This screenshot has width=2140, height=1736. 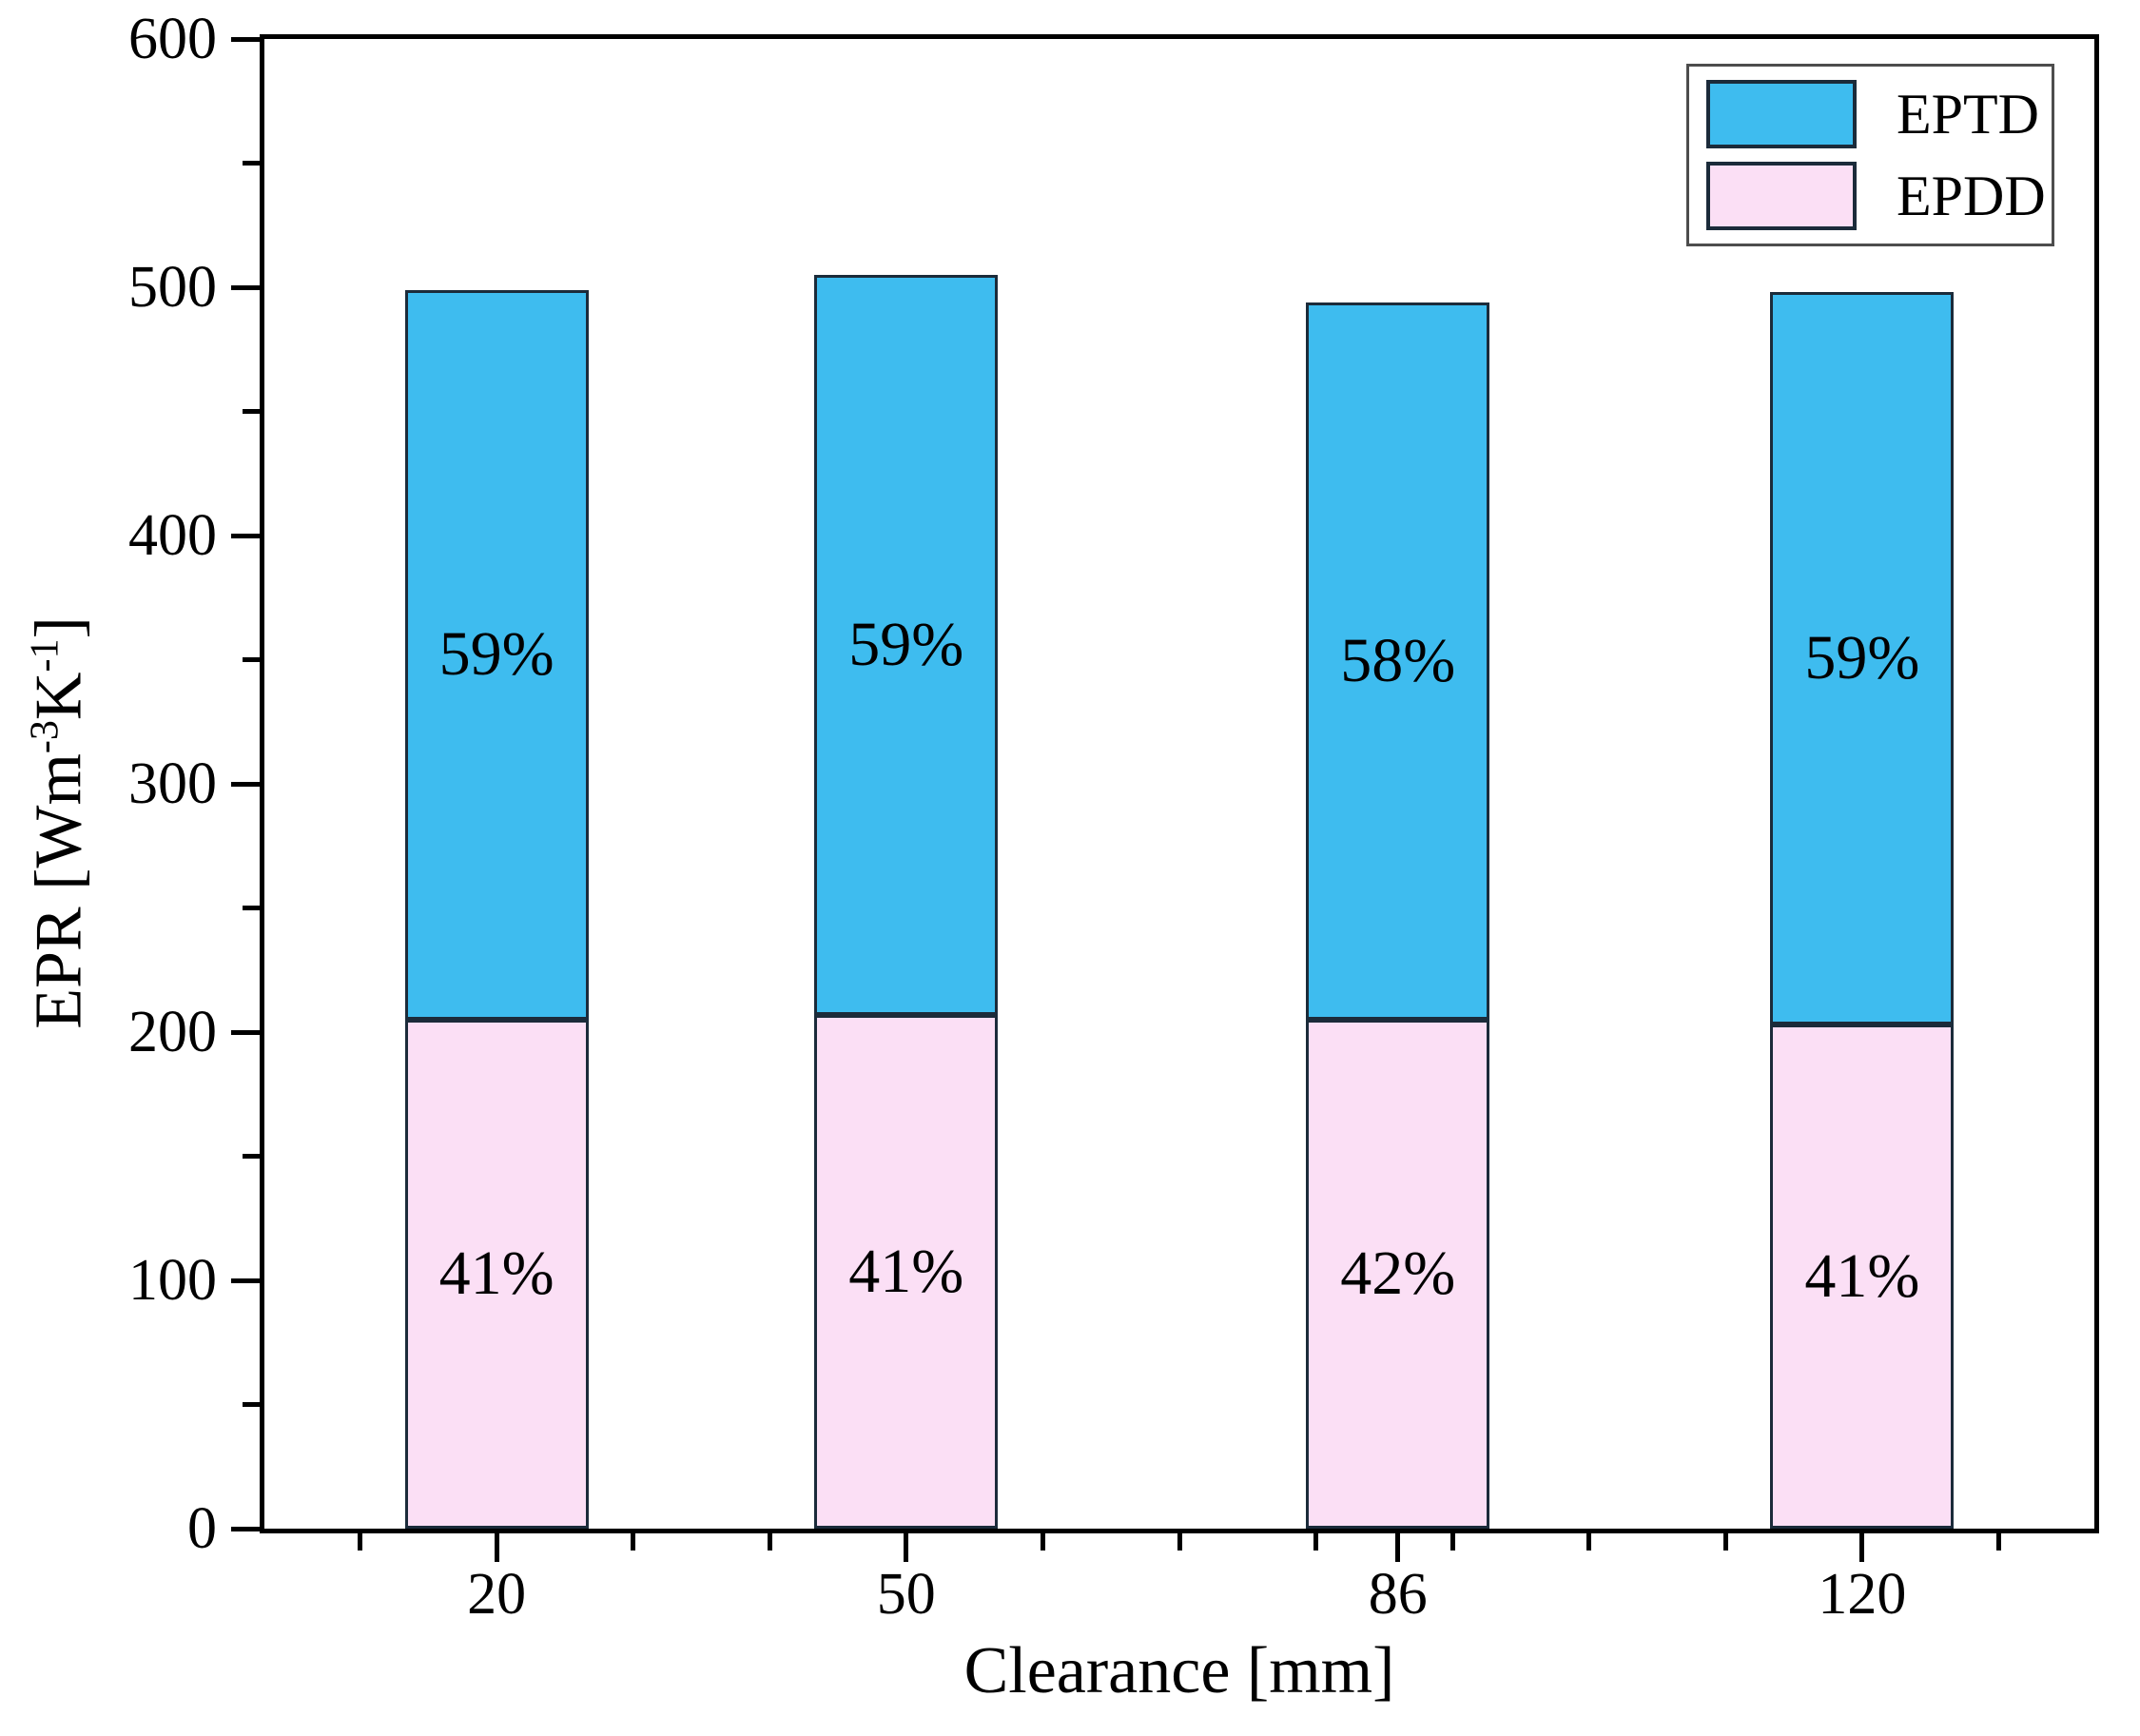 I want to click on x-axis-tick-label: 20, so click(x=497, y=1595).